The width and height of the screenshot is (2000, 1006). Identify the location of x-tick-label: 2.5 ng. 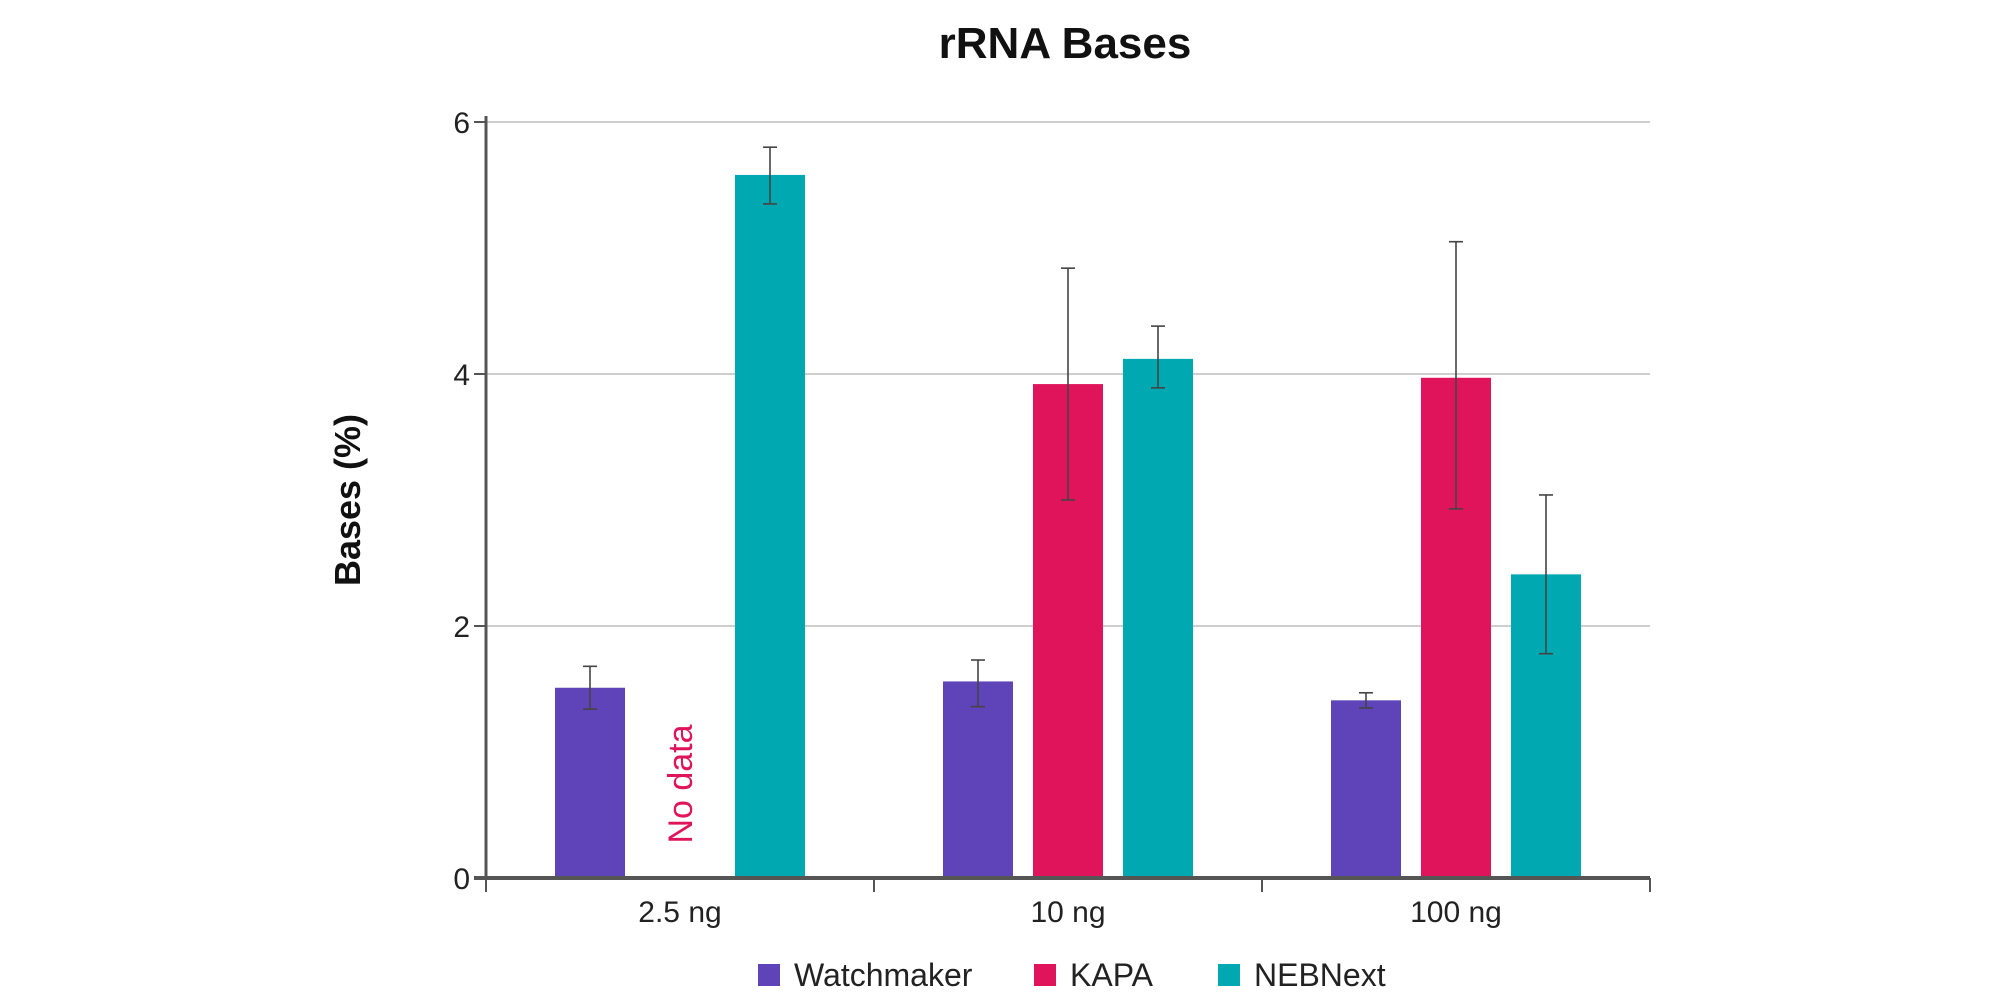
(679, 912).